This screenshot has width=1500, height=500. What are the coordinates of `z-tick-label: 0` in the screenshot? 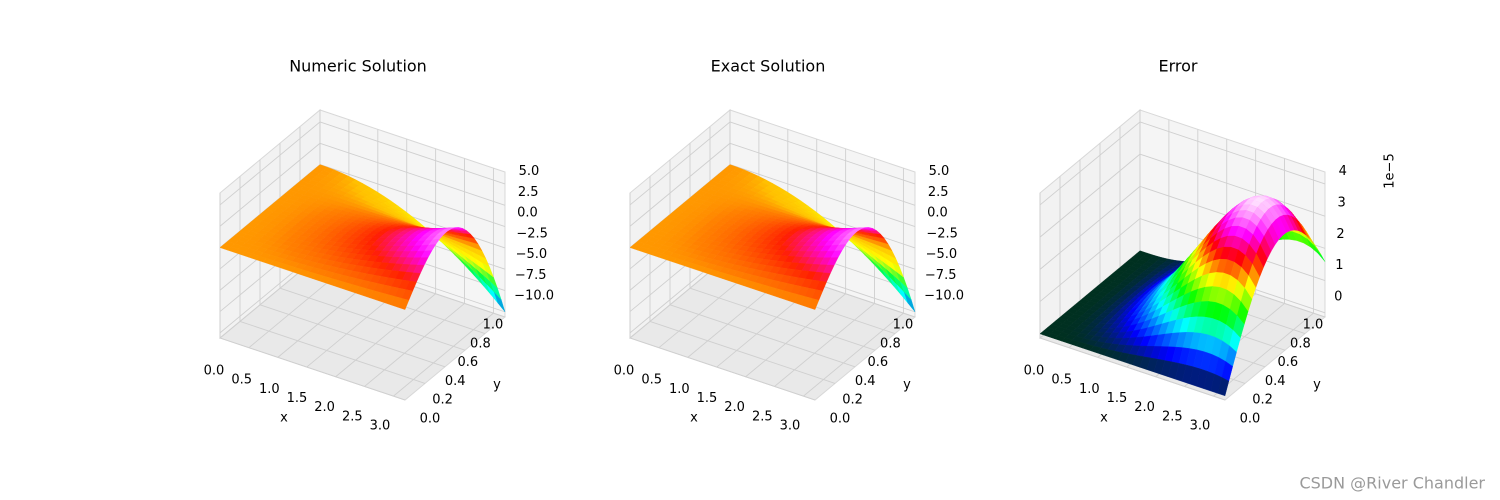 It's located at (1338, 296).